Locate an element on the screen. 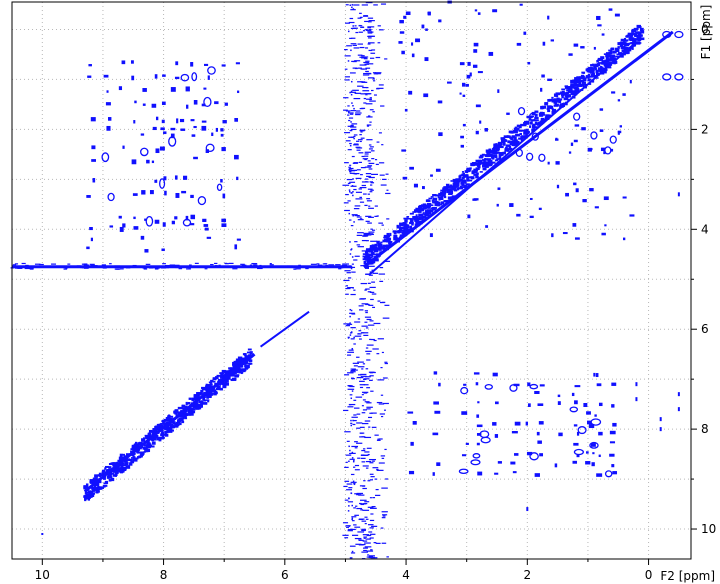 The height and width of the screenshot is (584, 720). y-axis-label: F1 [ppm] is located at coordinates (706, 32).